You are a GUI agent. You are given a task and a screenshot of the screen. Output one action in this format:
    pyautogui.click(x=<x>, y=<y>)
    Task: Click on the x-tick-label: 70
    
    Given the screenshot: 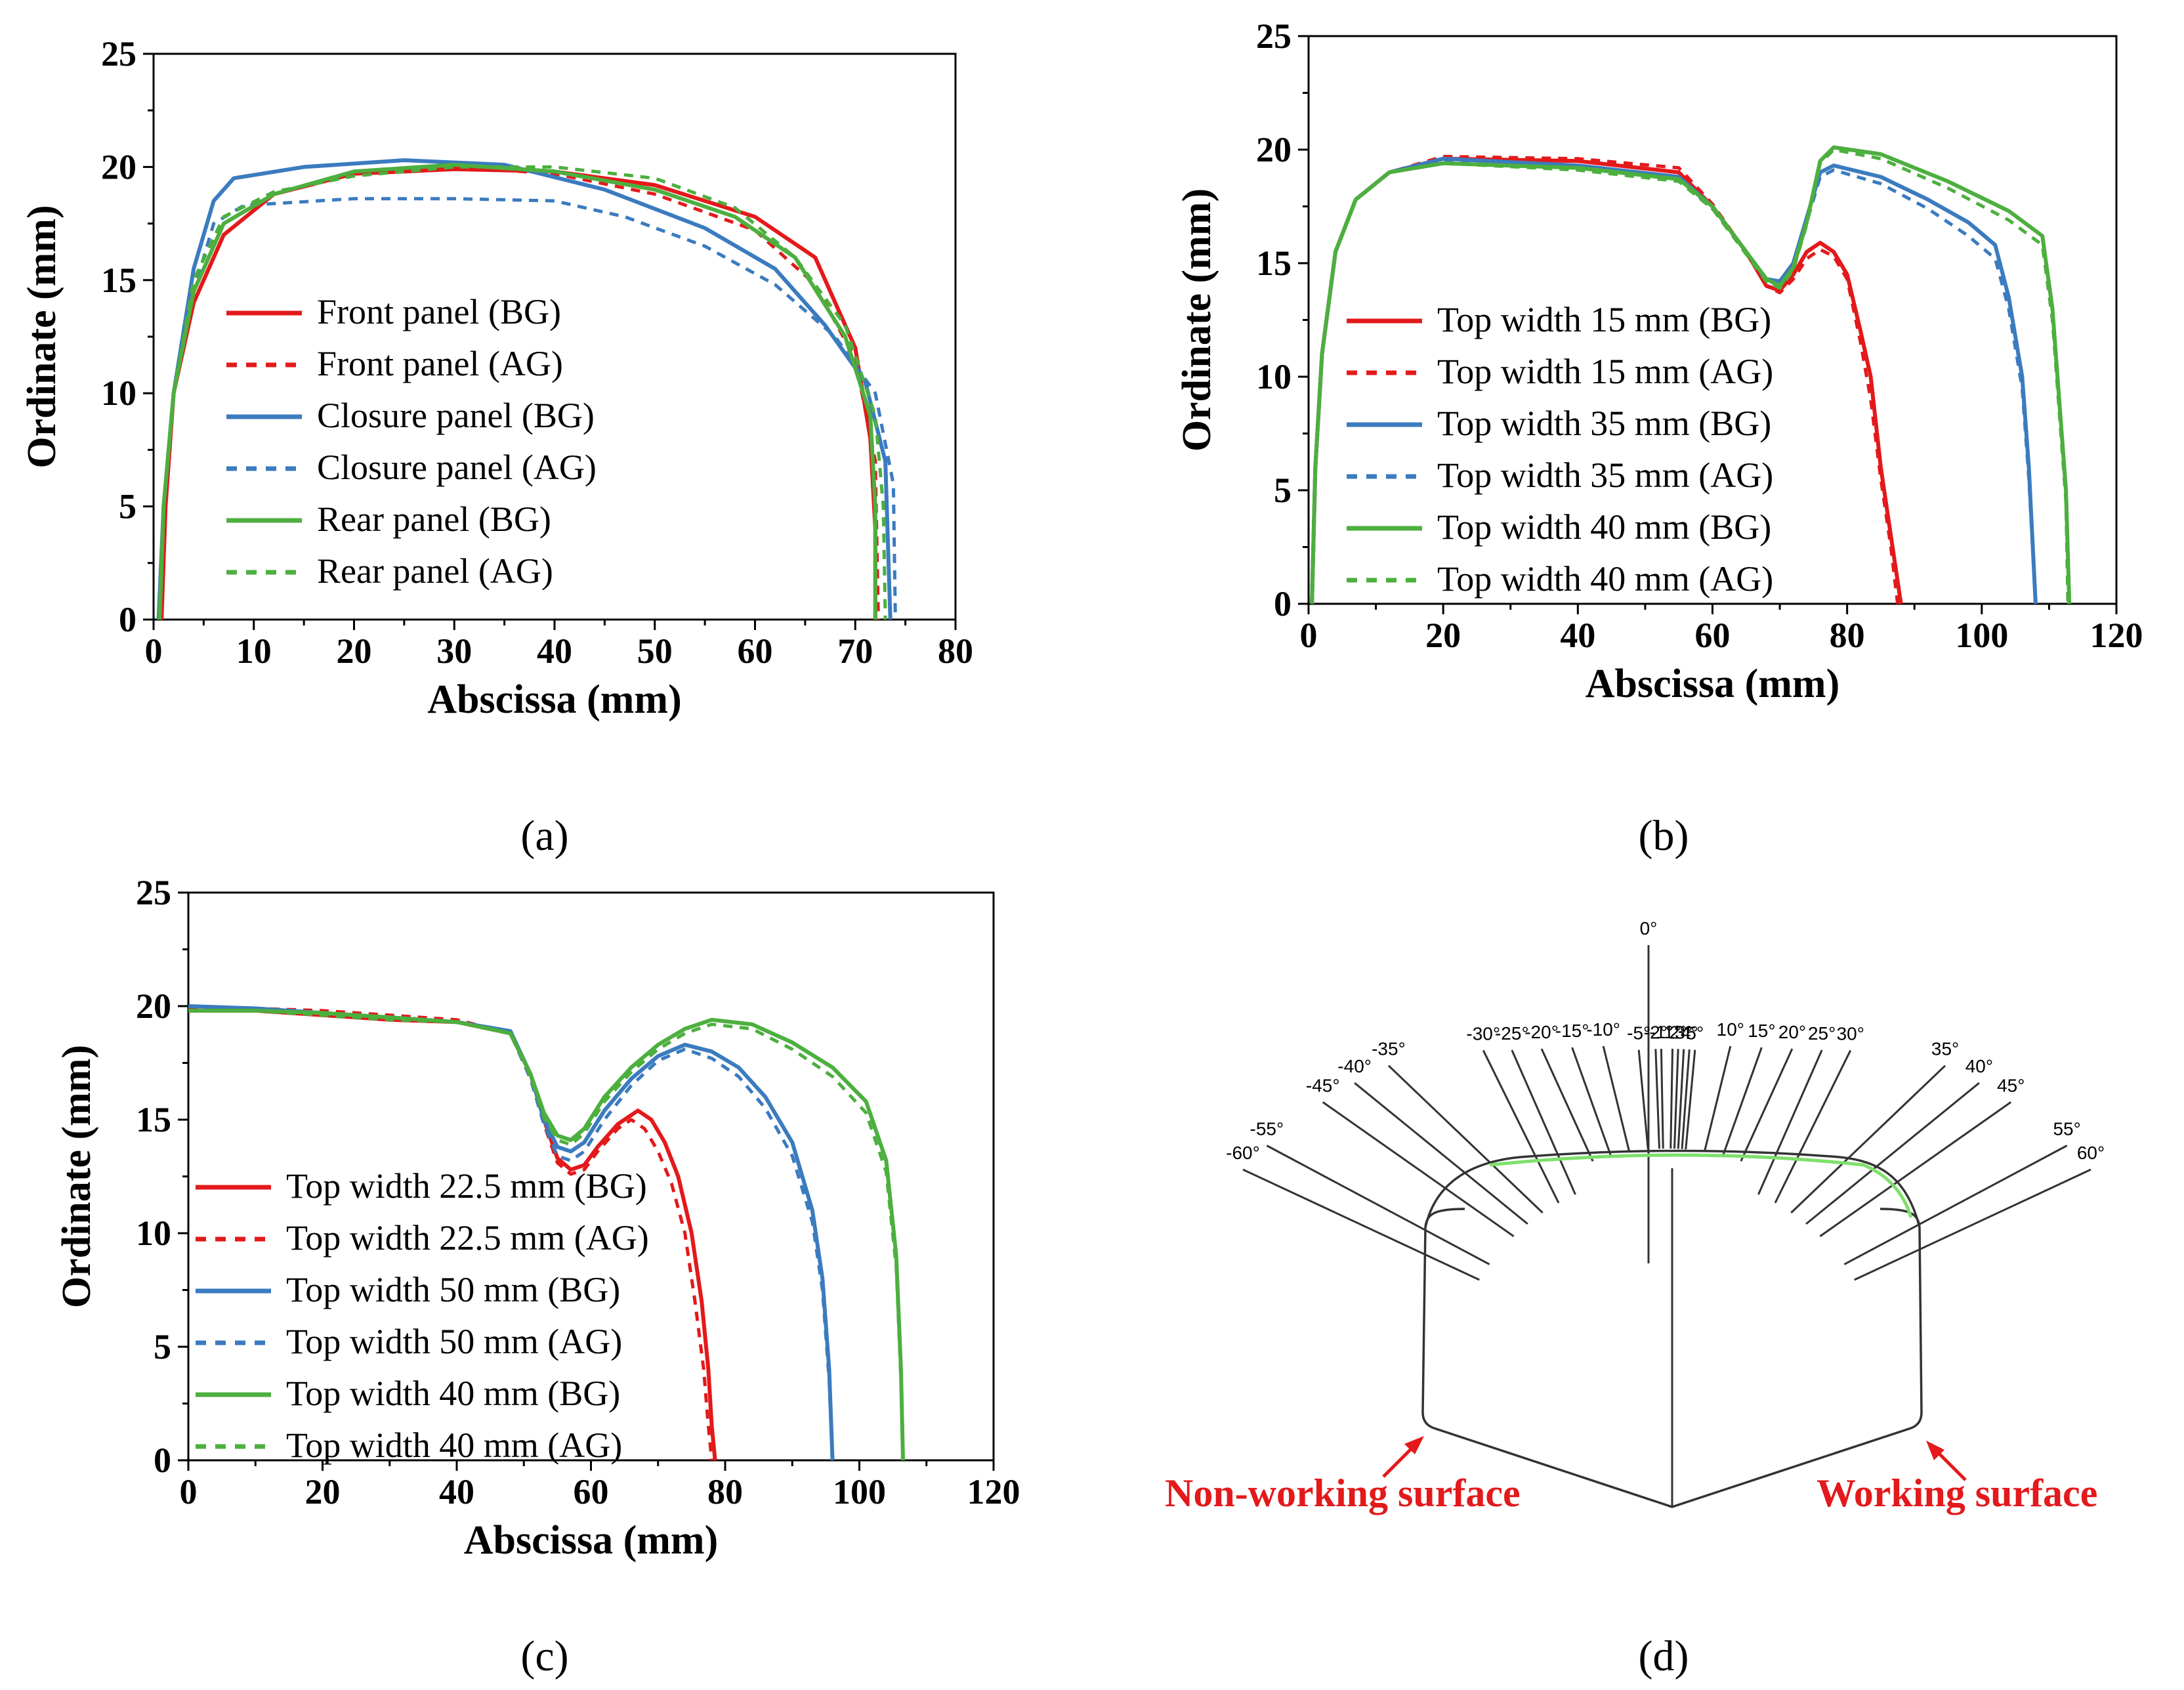 What is the action you would take?
    pyautogui.click(x=855, y=651)
    